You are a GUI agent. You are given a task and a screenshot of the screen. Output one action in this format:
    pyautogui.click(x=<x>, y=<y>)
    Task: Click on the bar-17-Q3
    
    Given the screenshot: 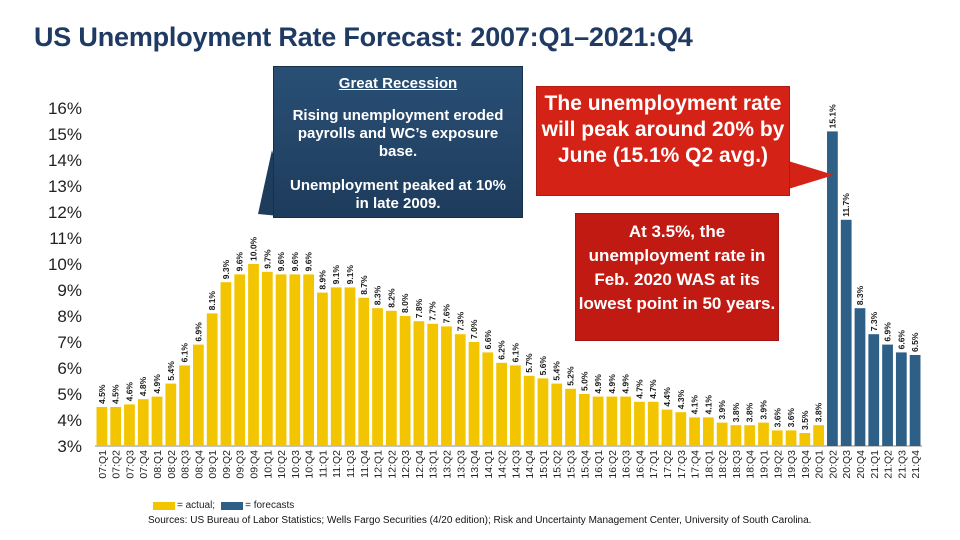 What is the action you would take?
    pyautogui.click(x=681, y=429)
    